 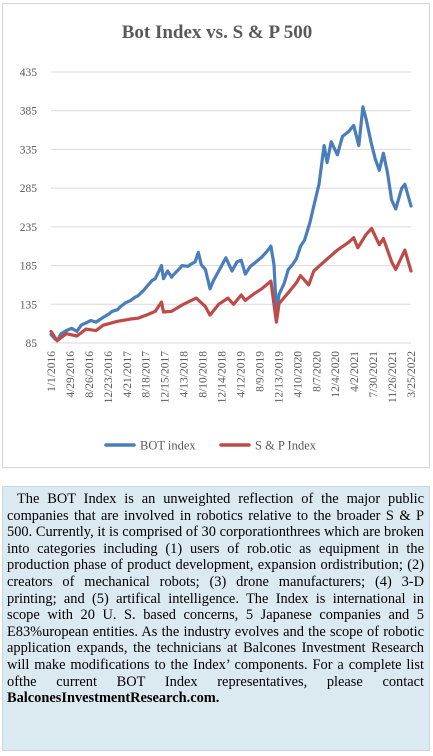 What do you see at coordinates (336, 374) in the screenshot?
I see `x-tick-label: 12/4/2020` at bounding box center [336, 374].